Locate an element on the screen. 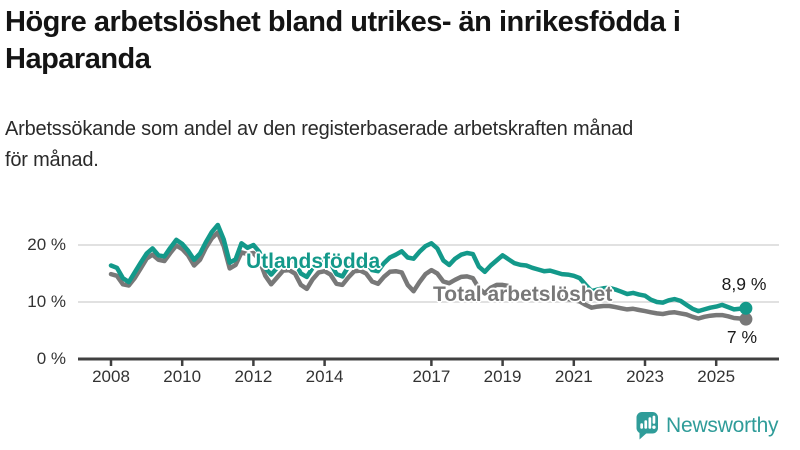  chart-subtitle-line2: för månad. is located at coordinates (52, 160).